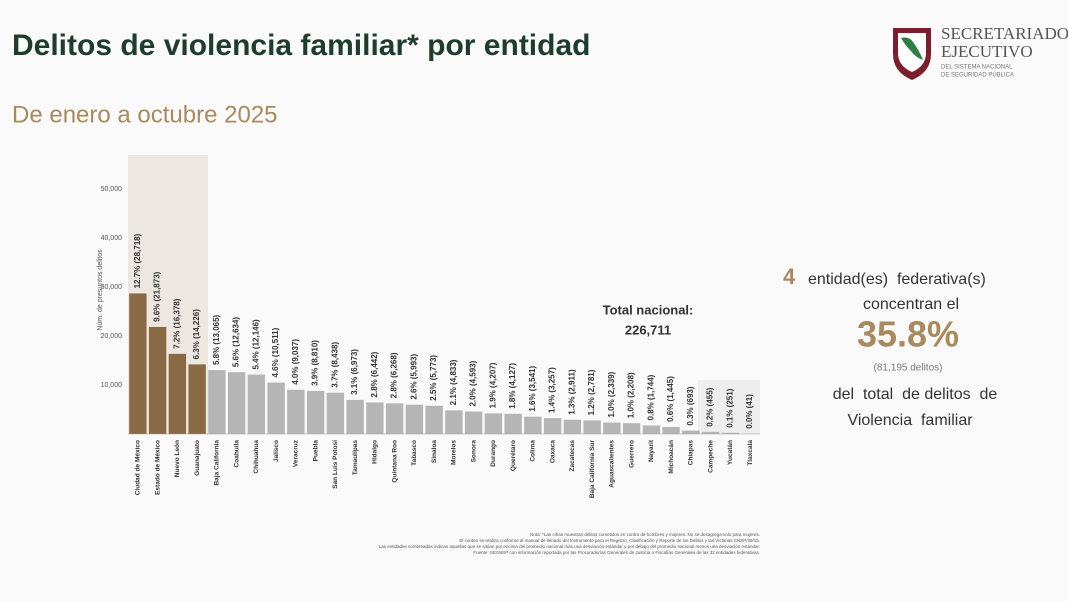 This screenshot has height=601, width=1068. I want to click on x-tick-label: Estado de México, so click(157, 467).